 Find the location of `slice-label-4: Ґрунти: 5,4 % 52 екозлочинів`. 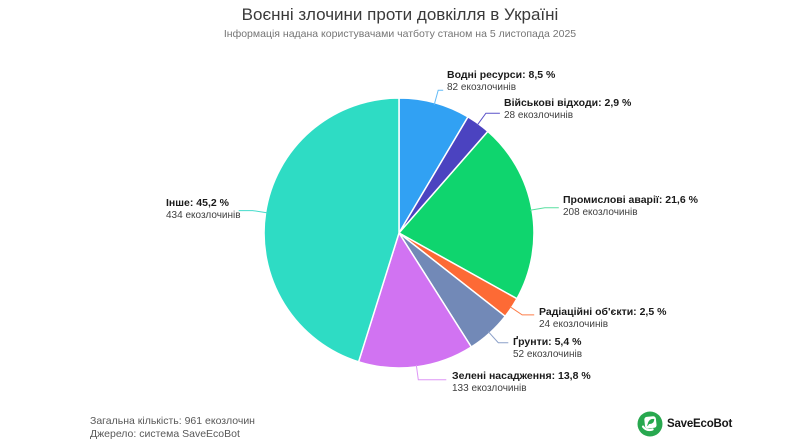

slice-label-4: Ґрунти: 5,4 % 52 екозлочинів is located at coordinates (547, 348).